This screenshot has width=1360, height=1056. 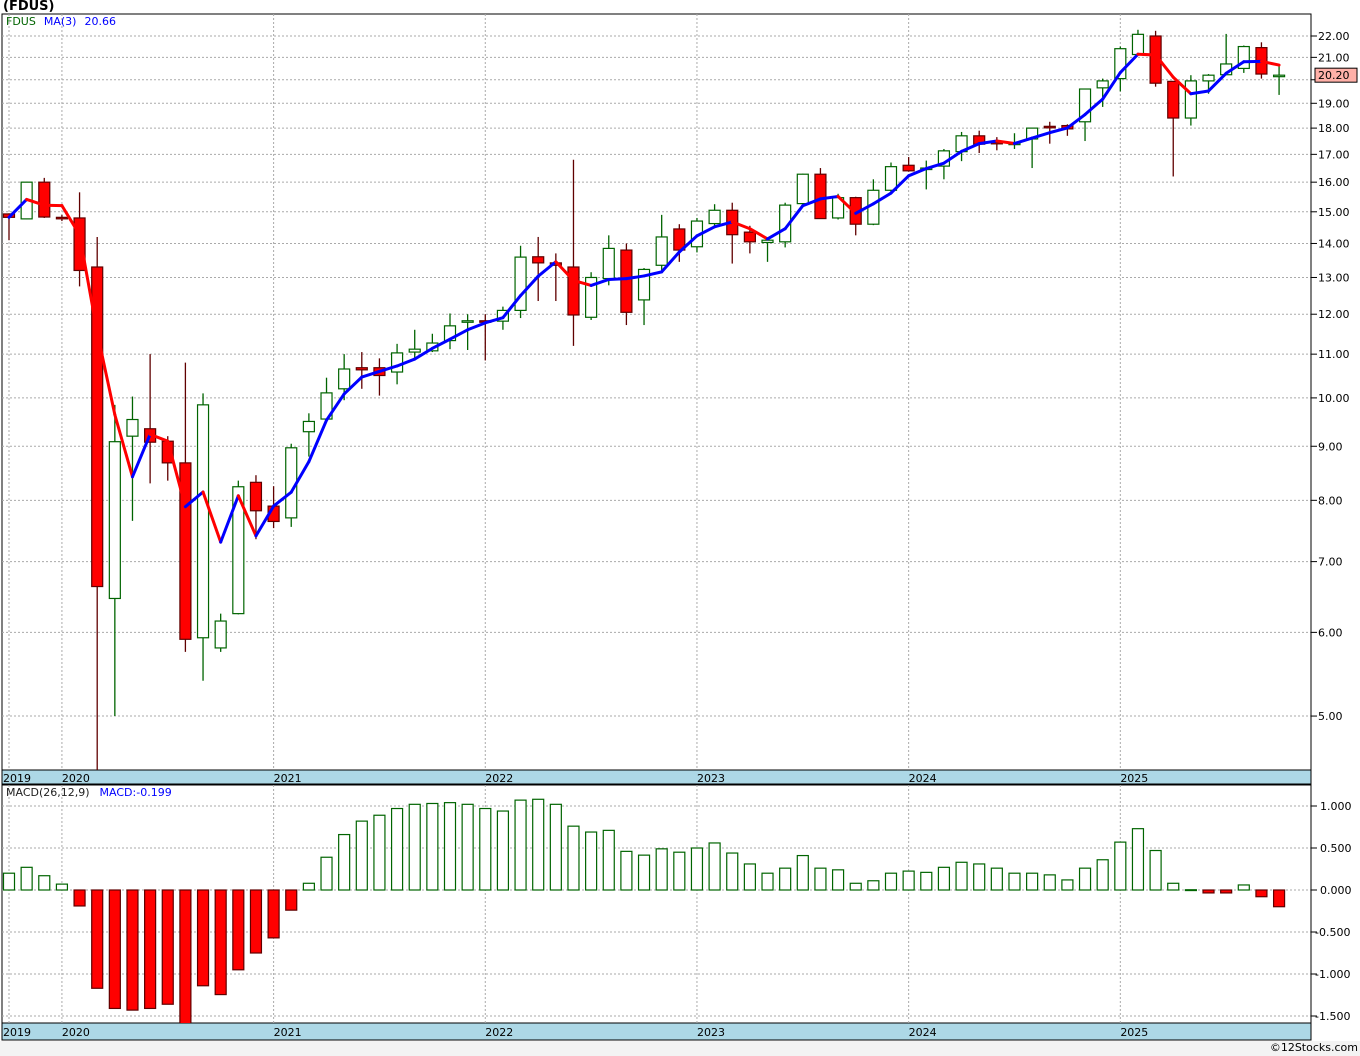 What do you see at coordinates (29, 7) in the screenshot?
I see `chart-title: (FDUS)` at bounding box center [29, 7].